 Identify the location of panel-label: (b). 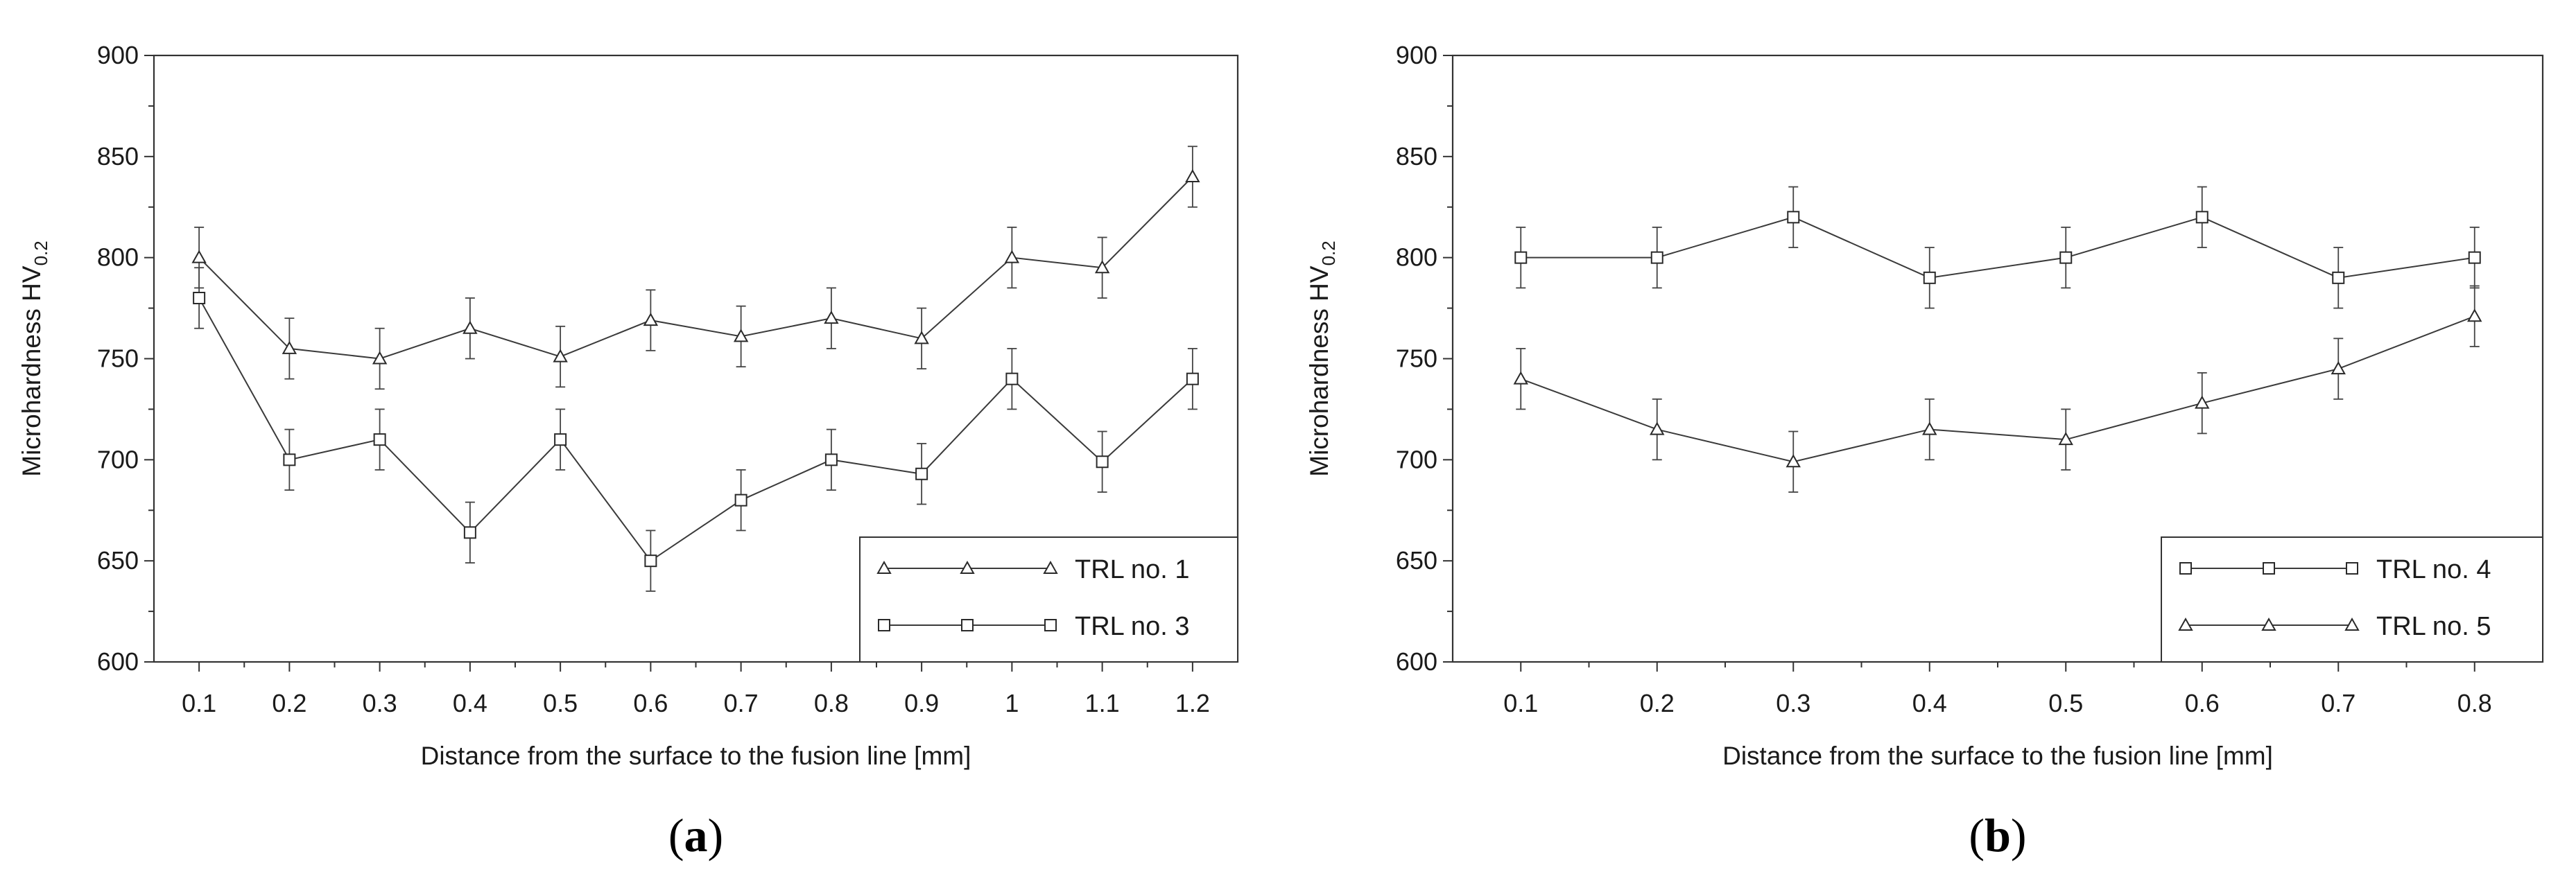
(1997, 835).